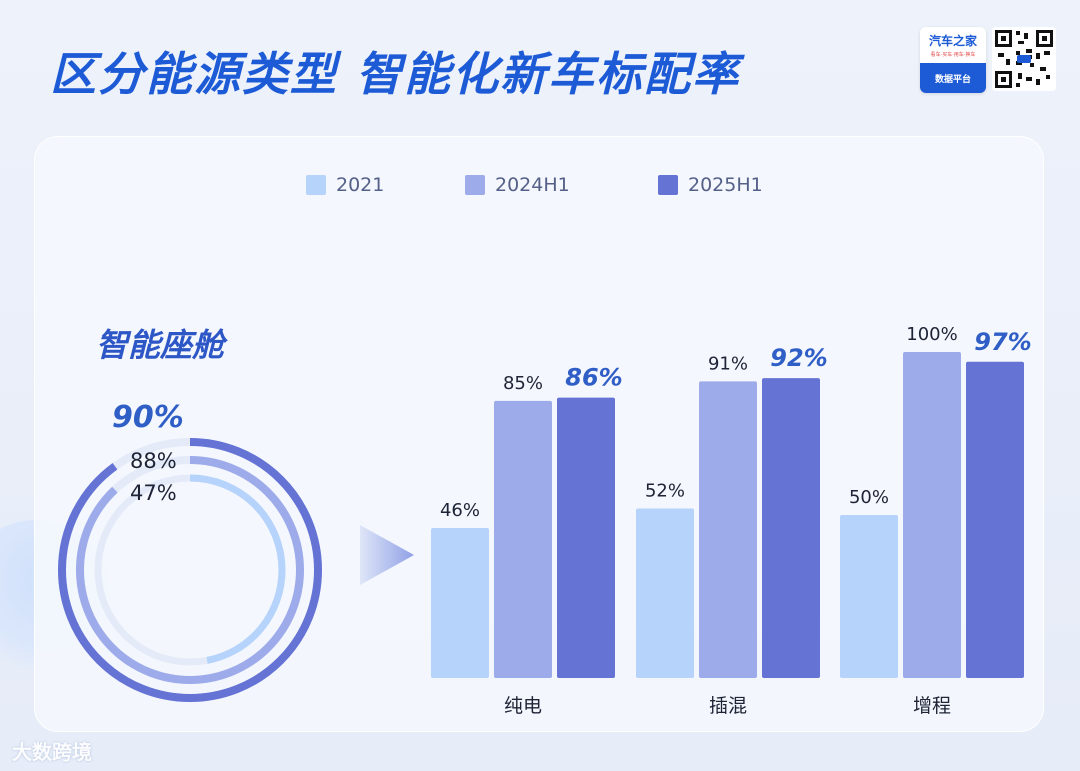 The width and height of the screenshot is (1080, 771). Describe the element at coordinates (460, 603) in the screenshot. I see `bar-纯电-2021` at that location.